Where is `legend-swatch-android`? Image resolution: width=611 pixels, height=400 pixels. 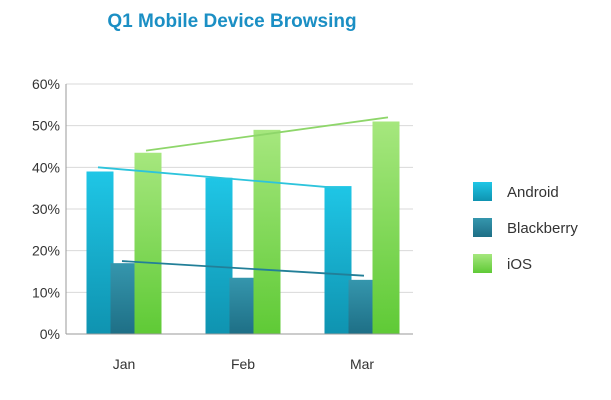 legend-swatch-android is located at coordinates (482, 191).